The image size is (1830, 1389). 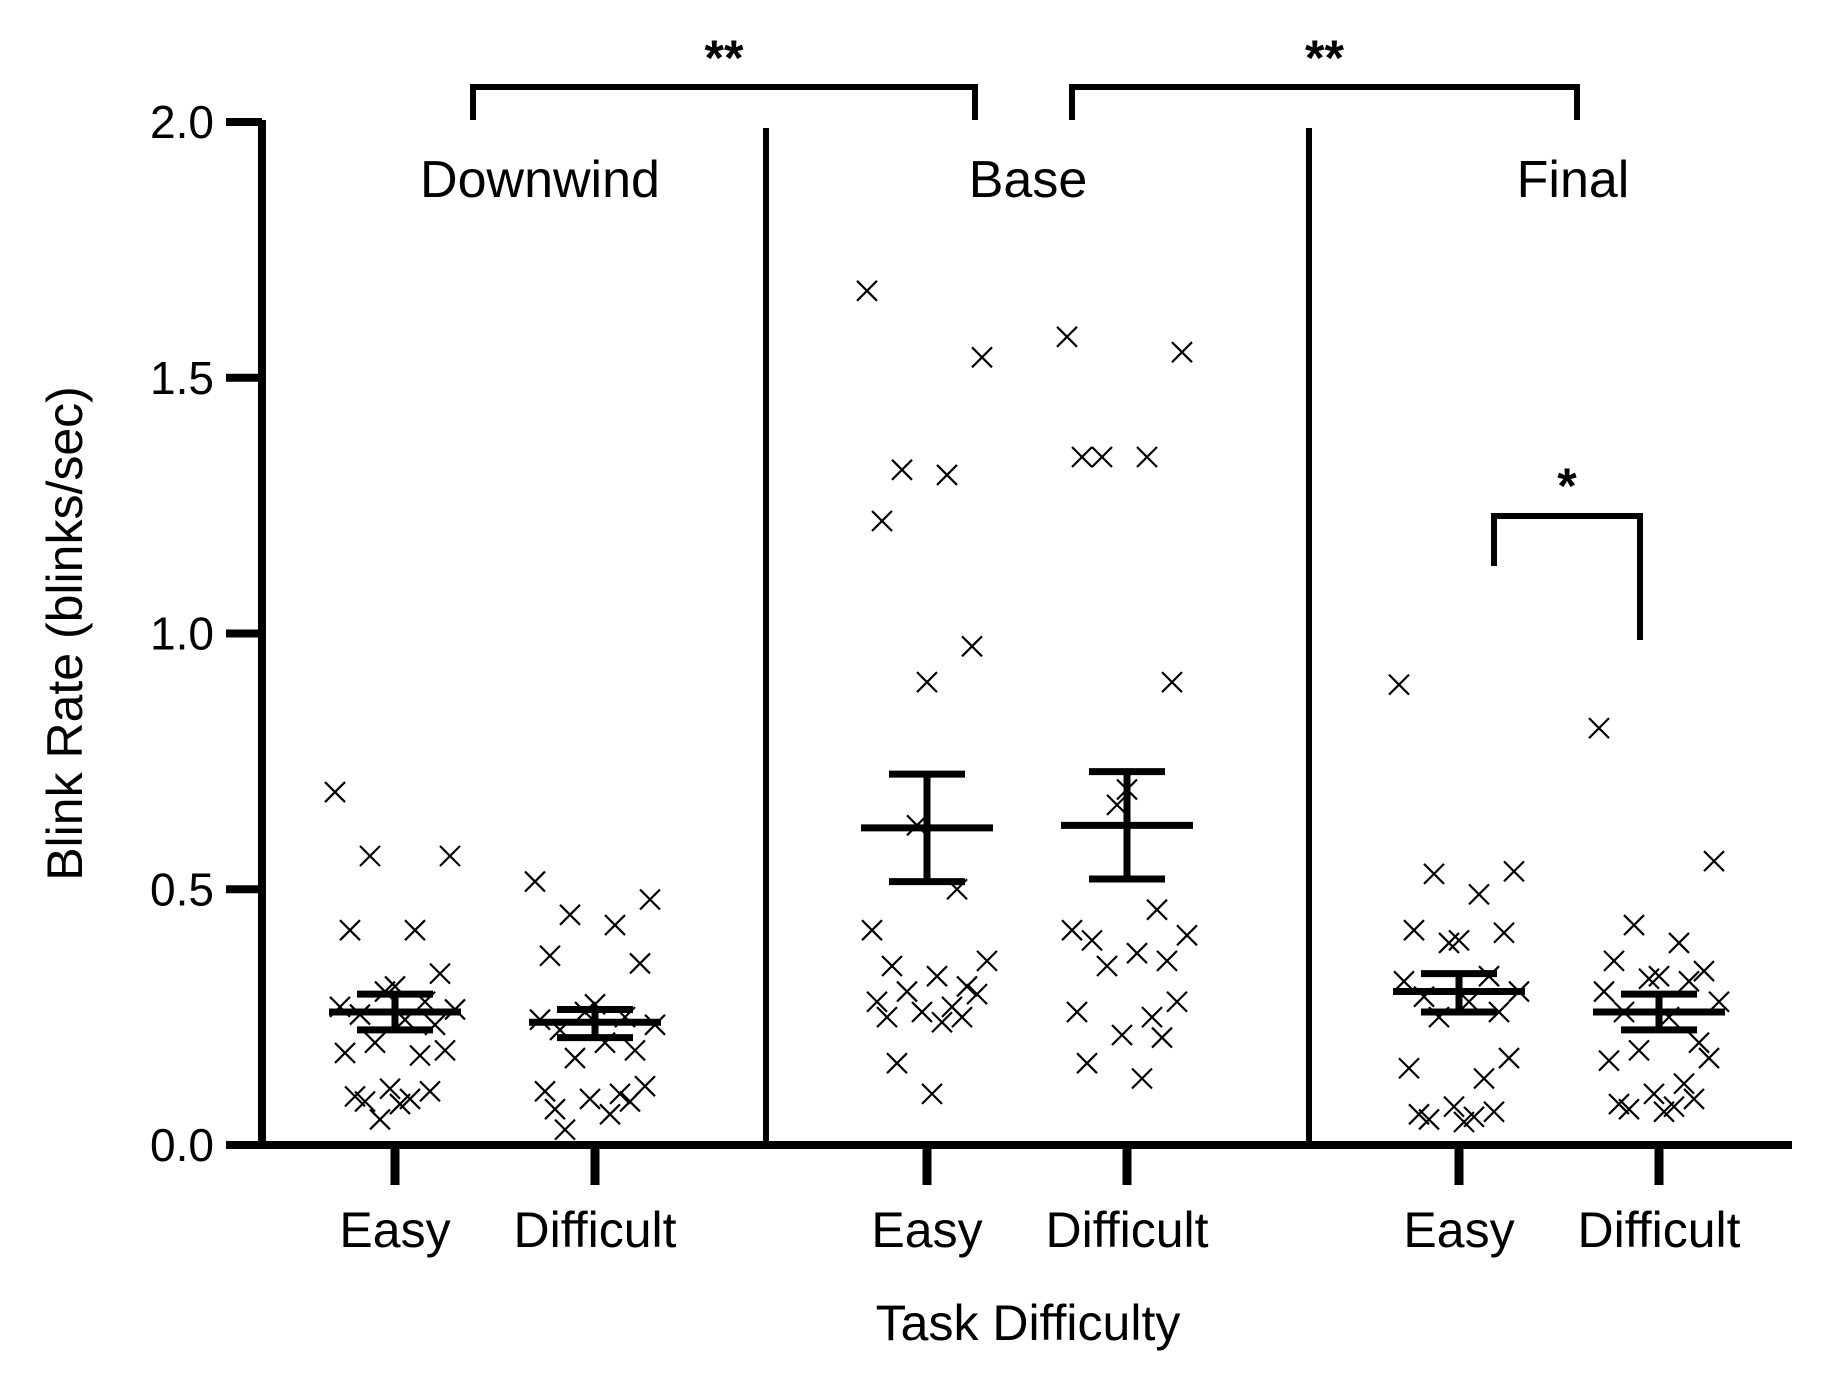 I want to click on y-tick-label: 2.0, so click(x=182, y=122).